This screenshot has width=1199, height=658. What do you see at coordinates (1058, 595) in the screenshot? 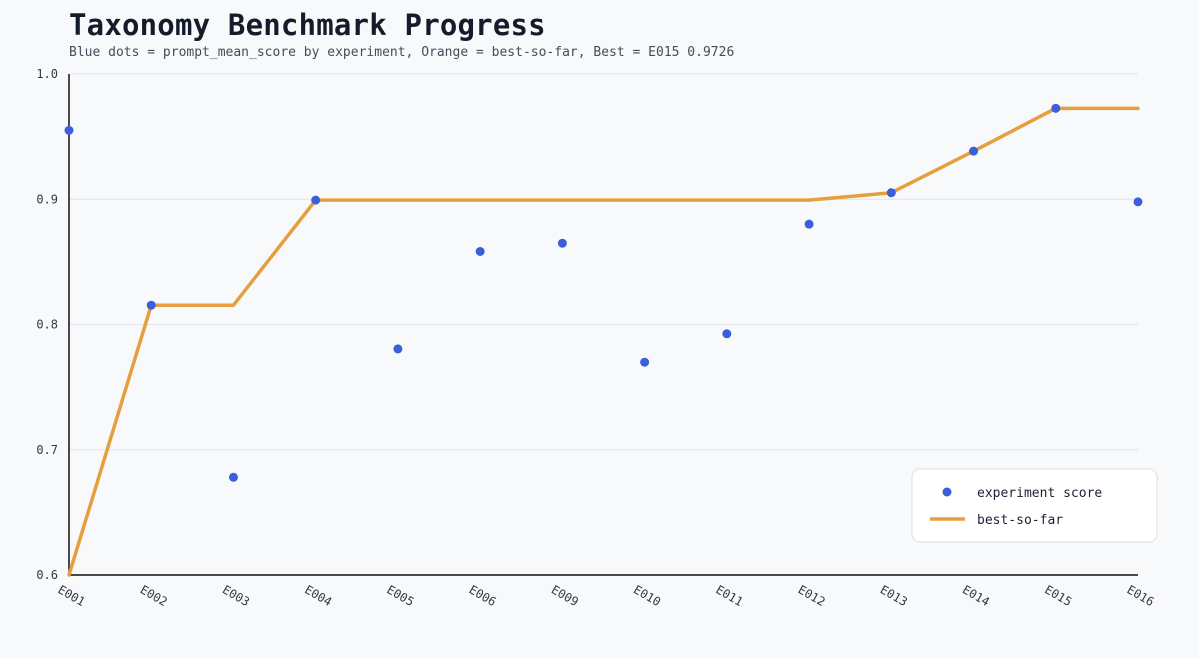
I see `x-tick-label: E015` at bounding box center [1058, 595].